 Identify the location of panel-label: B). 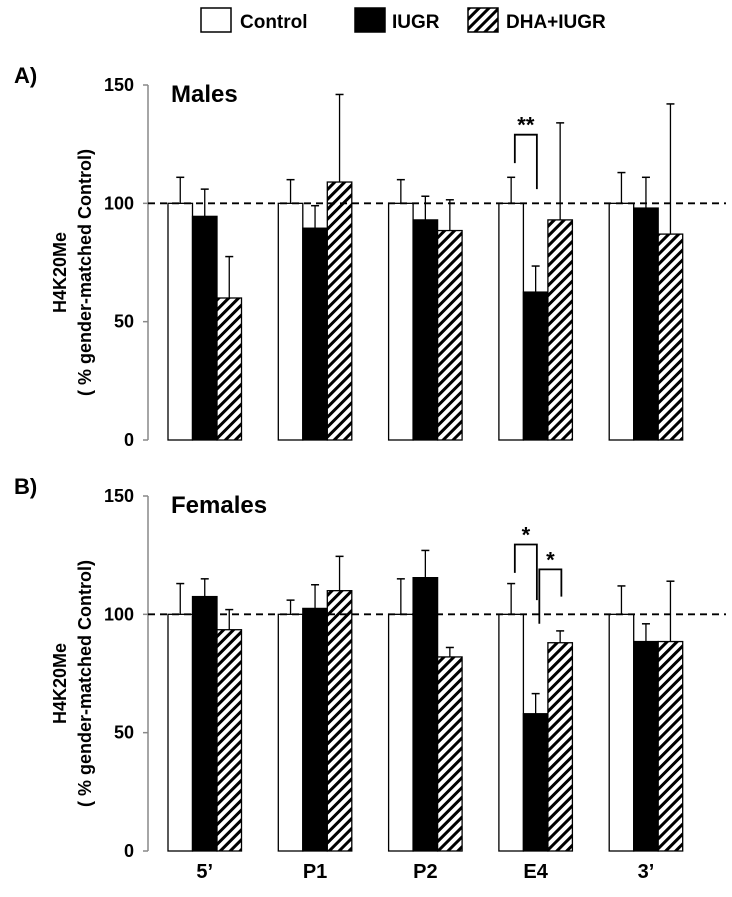
(25, 486).